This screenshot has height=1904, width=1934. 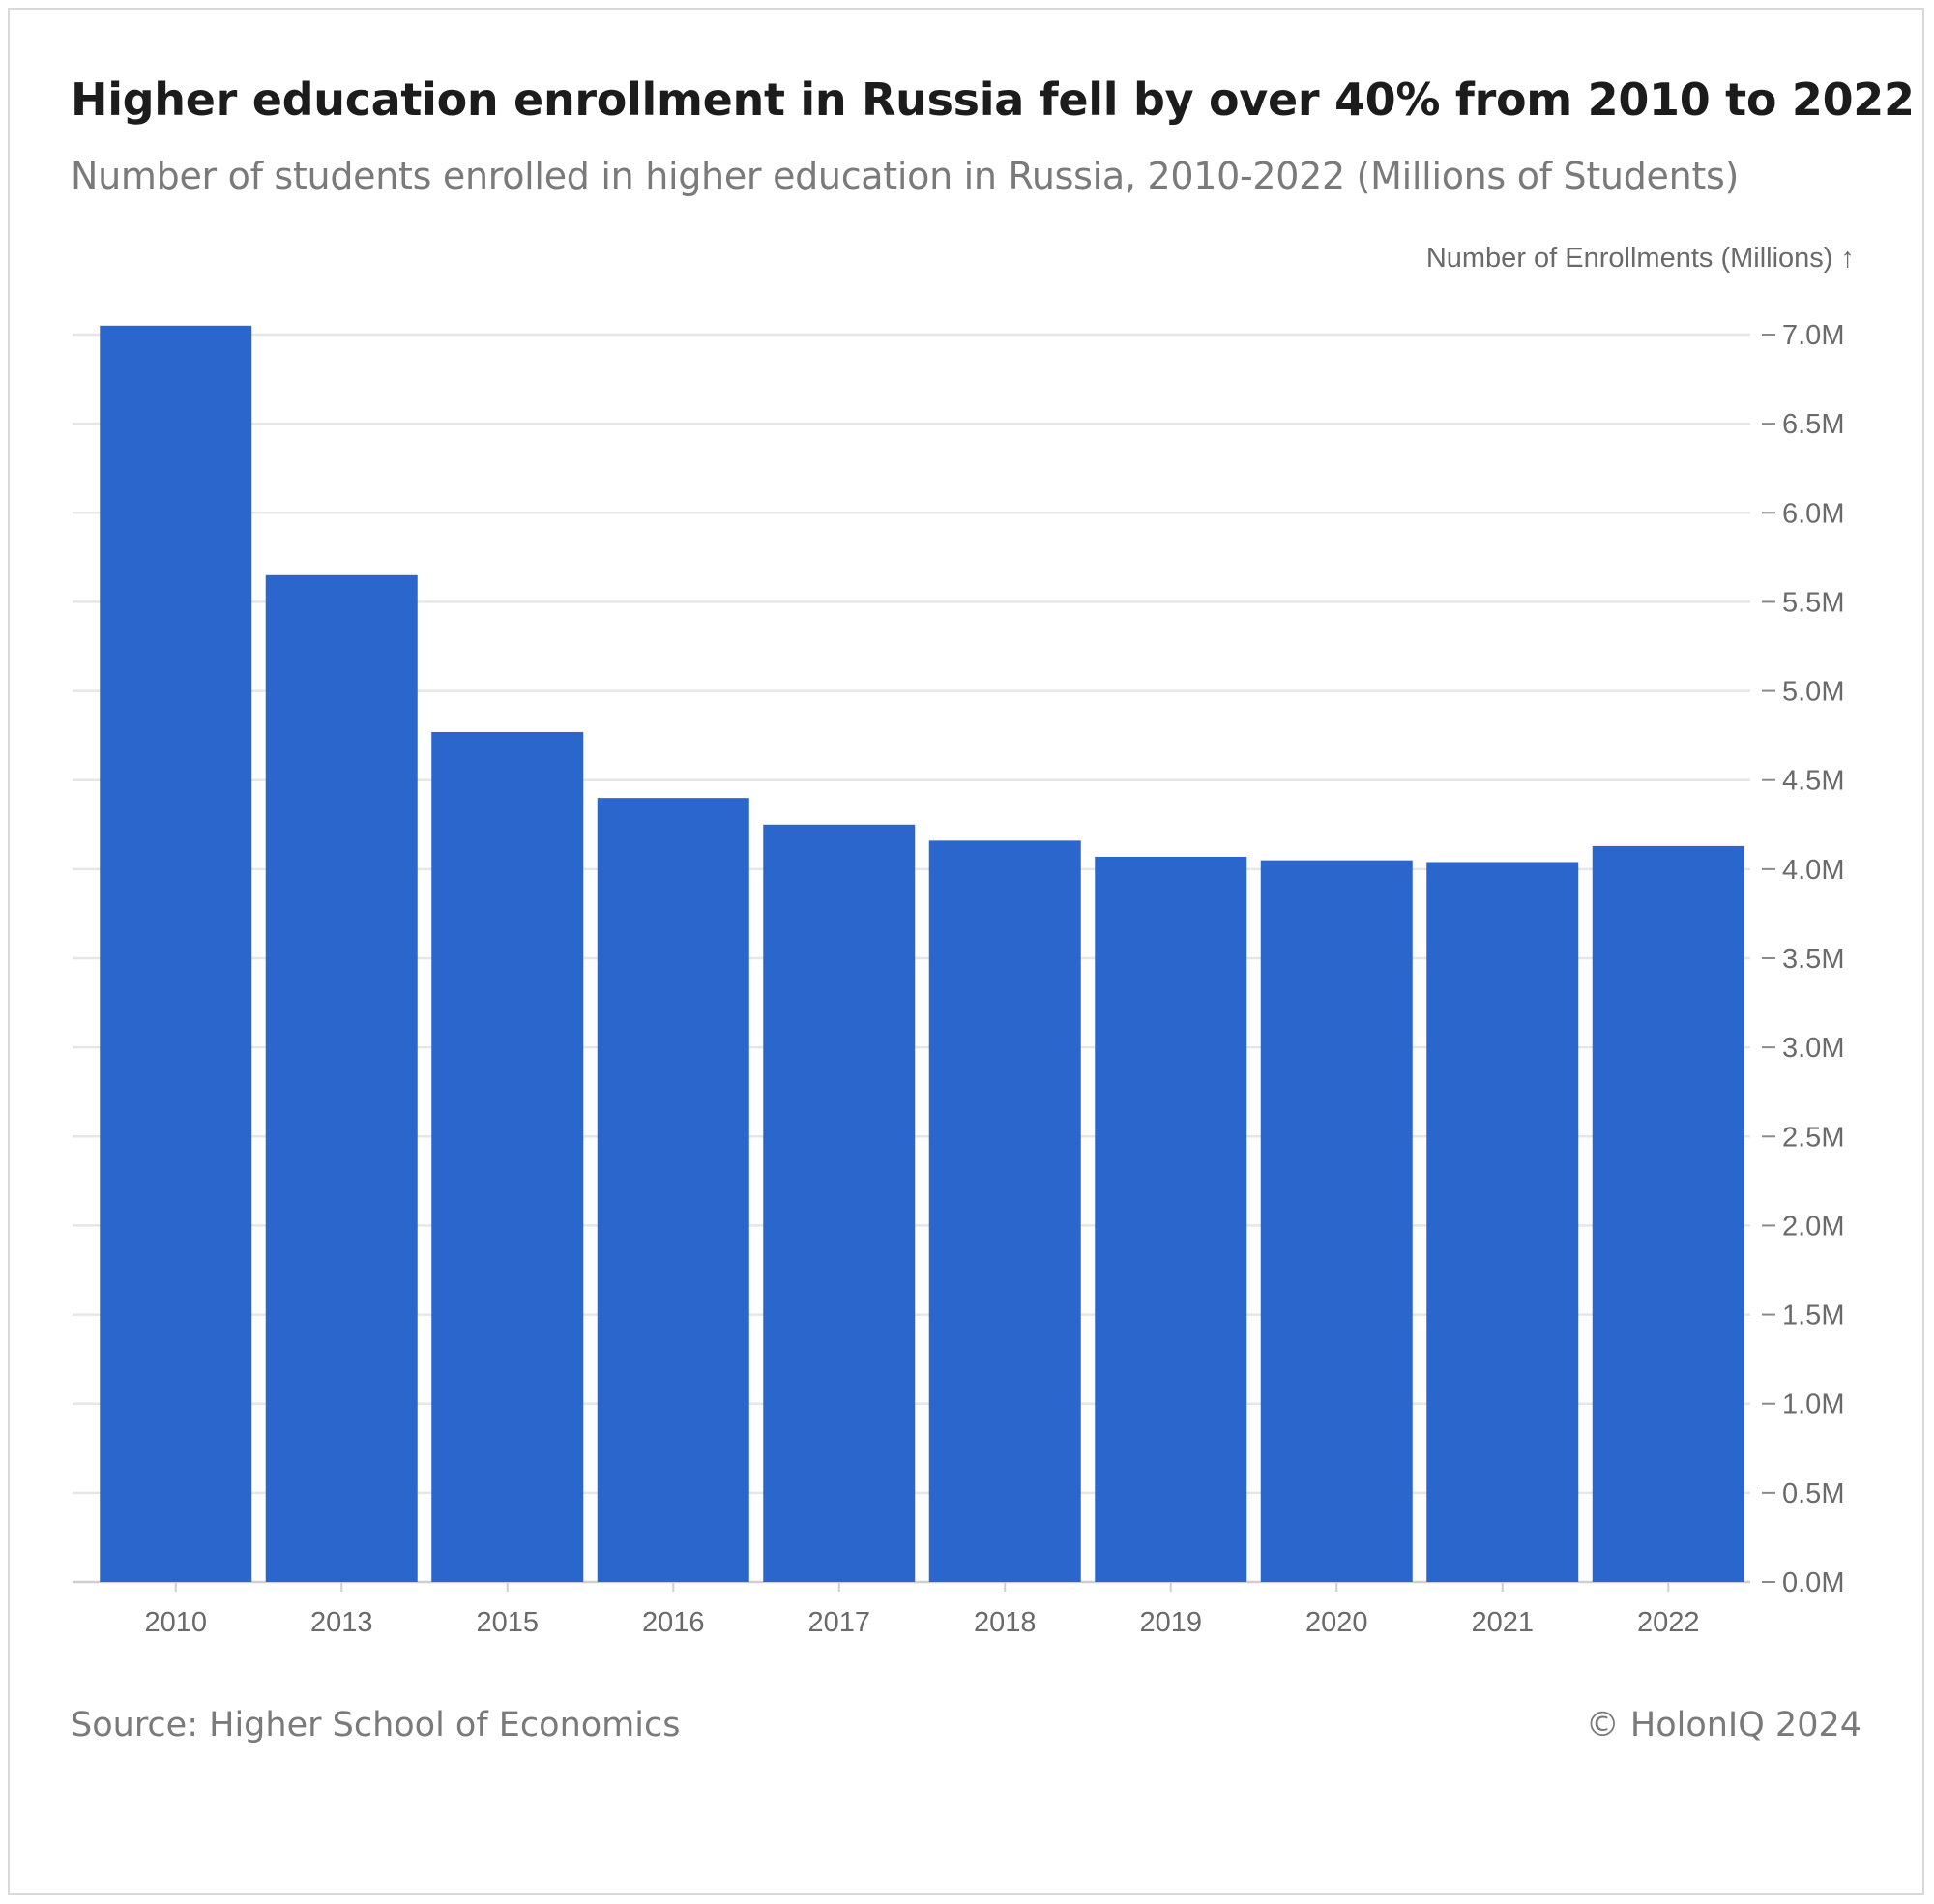 I want to click on bar-2013, so click(x=341, y=1079).